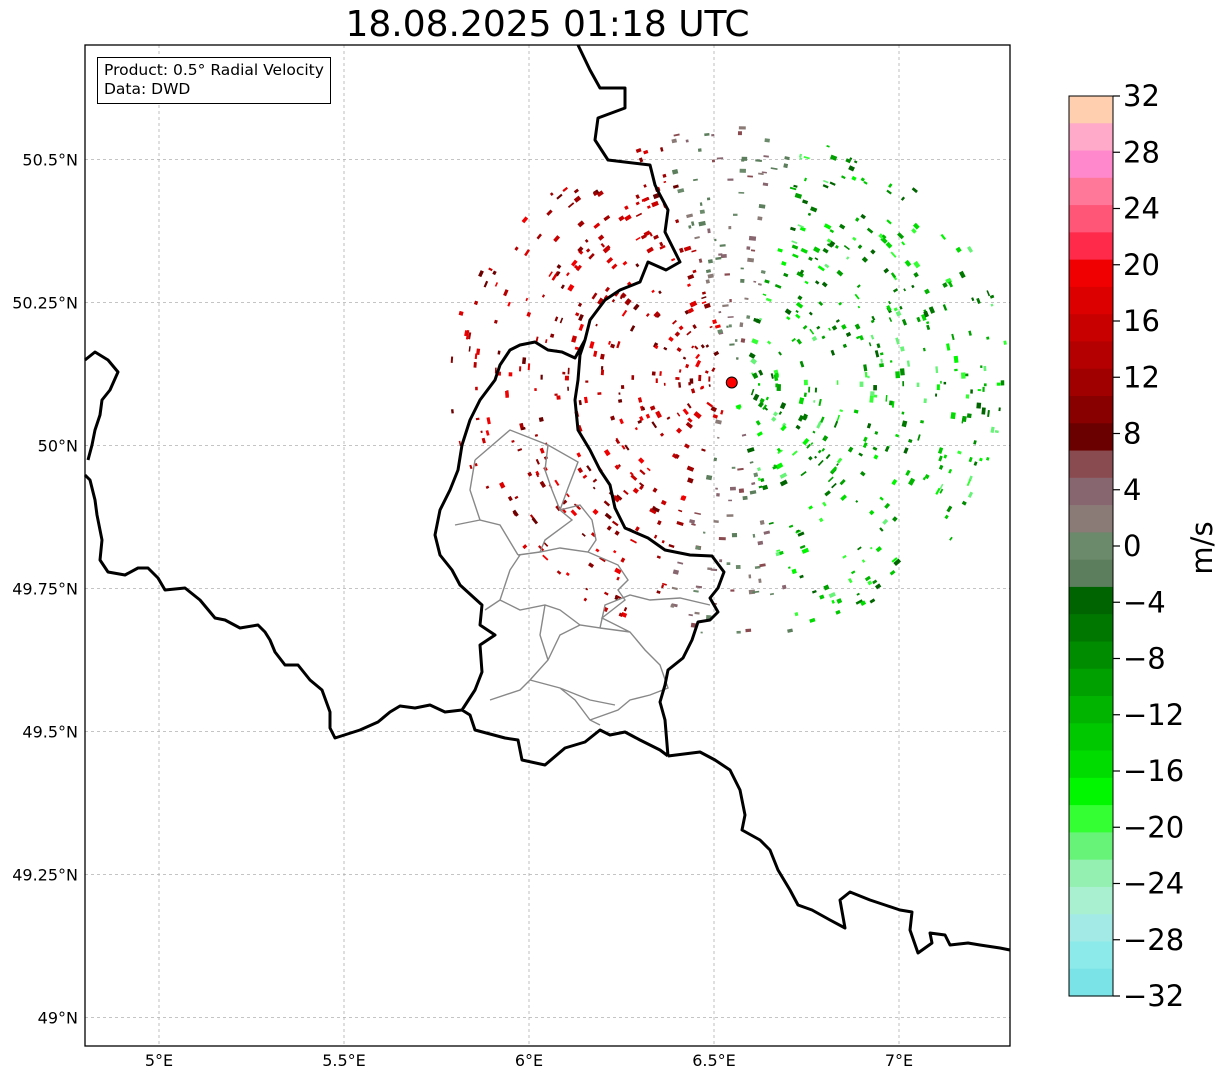 The width and height of the screenshot is (1225, 1081). Describe the element at coordinates (899, 1060) in the screenshot. I see `lon-tick-label: 7°E` at that location.